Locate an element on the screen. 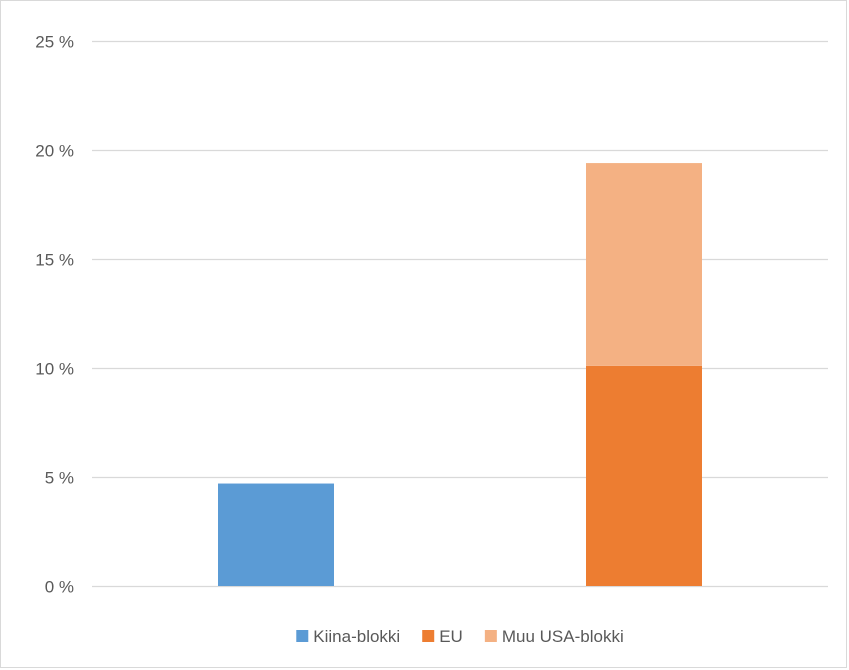 The image size is (849, 670). bar-eu-segment is located at coordinates (644, 475).